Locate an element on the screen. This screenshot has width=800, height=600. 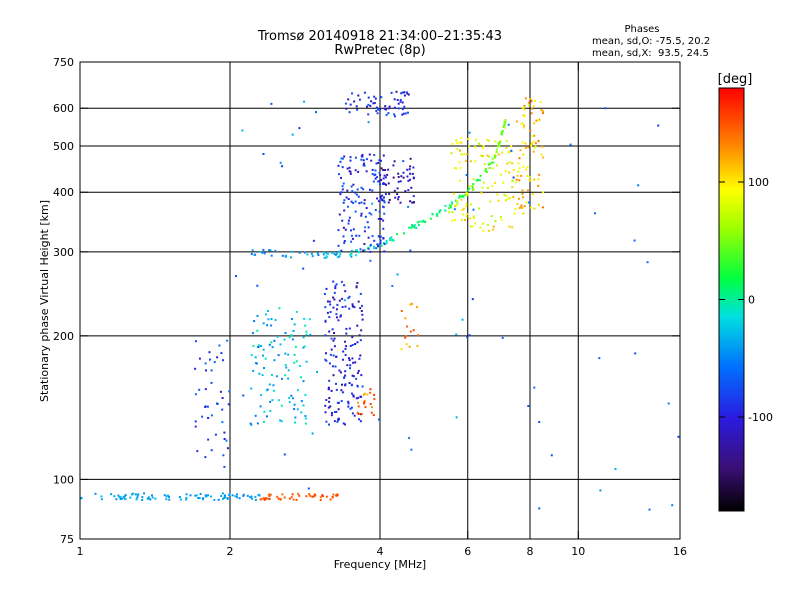
x-tick-label: 2 is located at coordinates (230, 551).